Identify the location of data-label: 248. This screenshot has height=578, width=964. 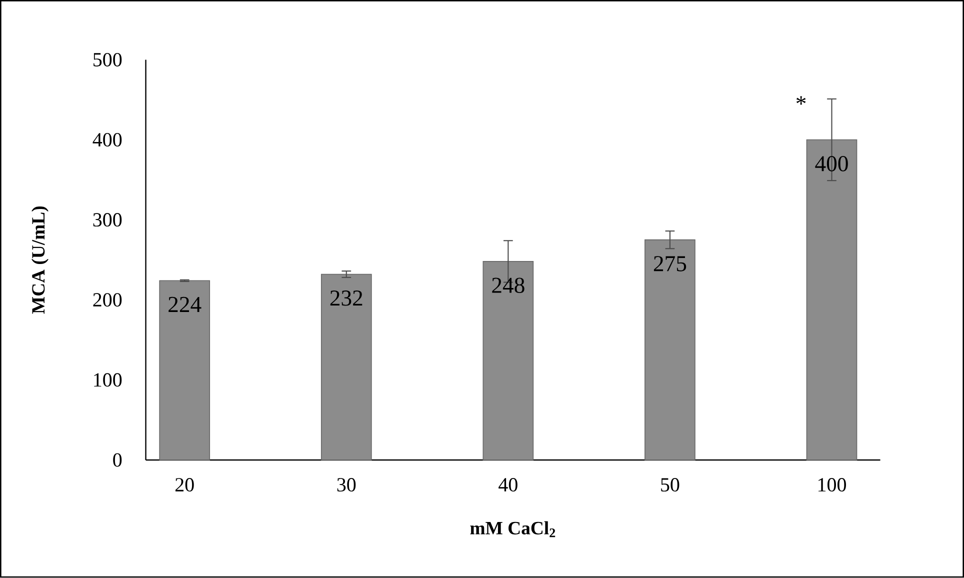
(508, 286).